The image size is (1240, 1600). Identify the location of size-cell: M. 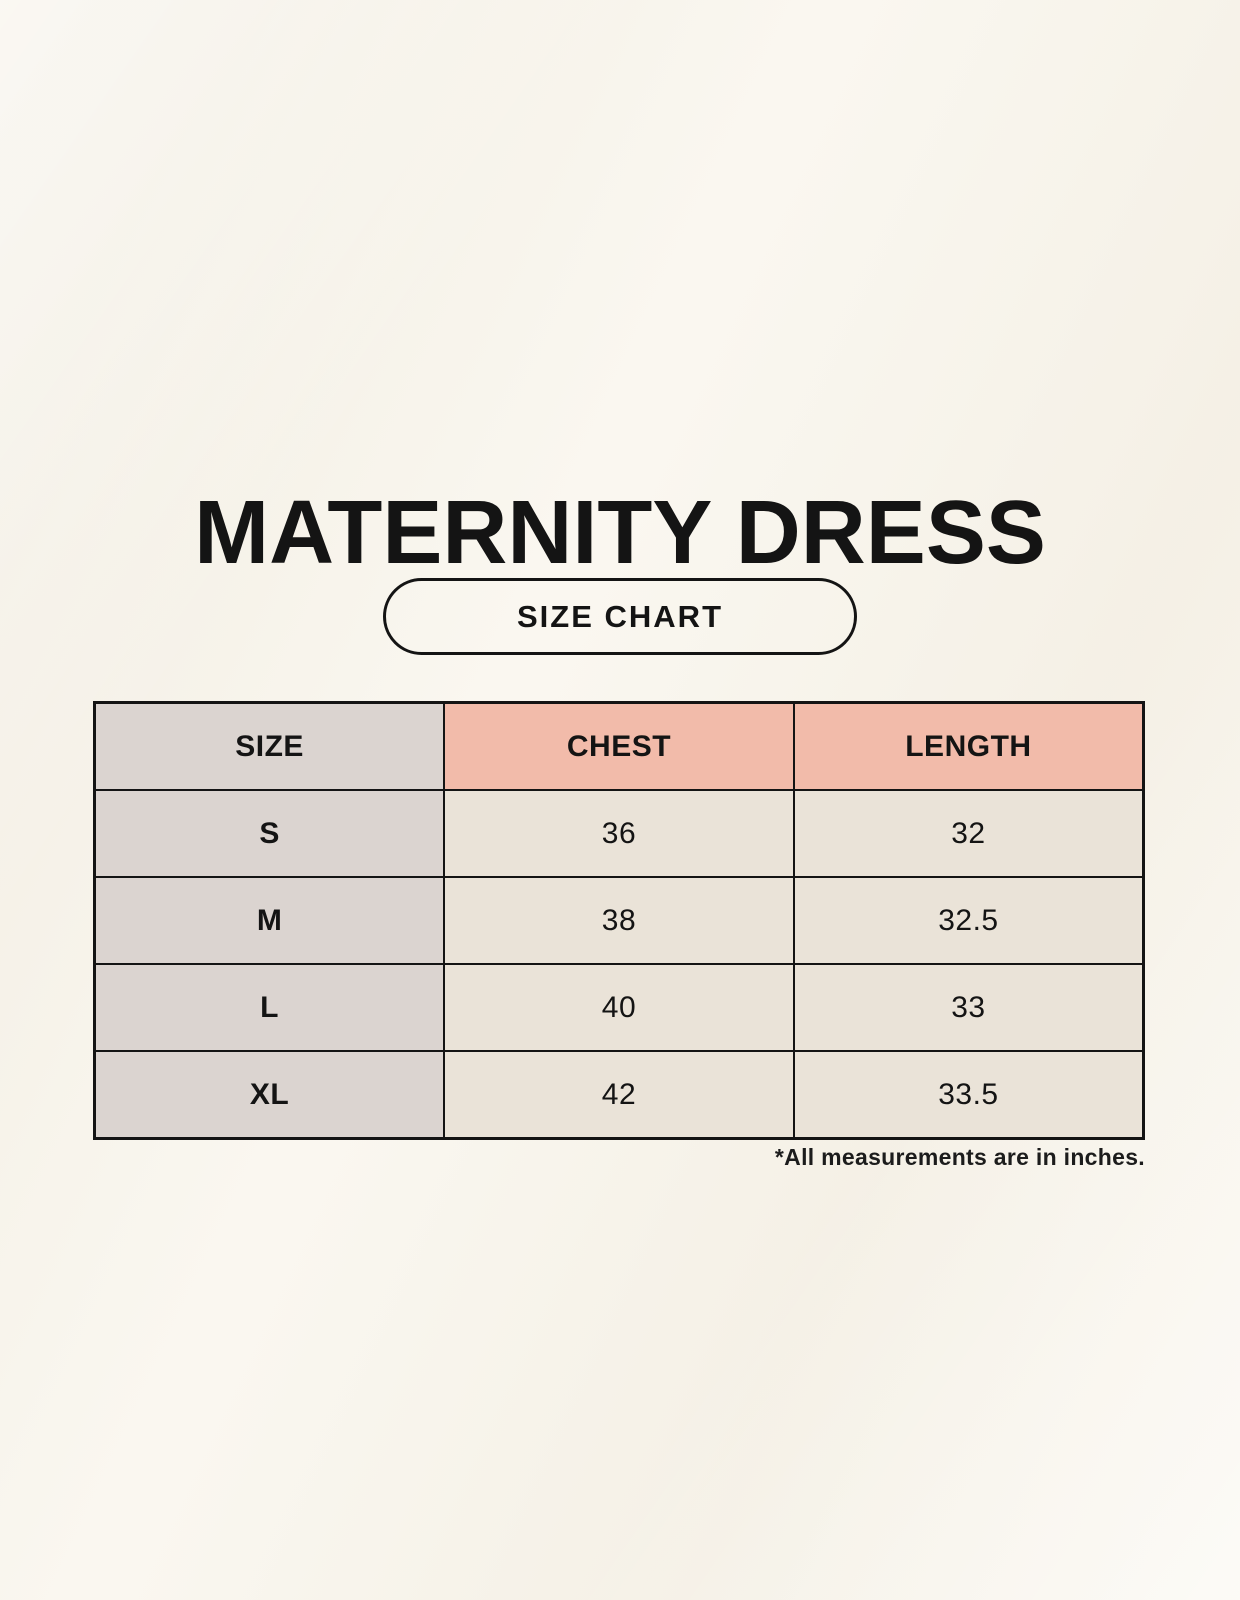
(269, 920).